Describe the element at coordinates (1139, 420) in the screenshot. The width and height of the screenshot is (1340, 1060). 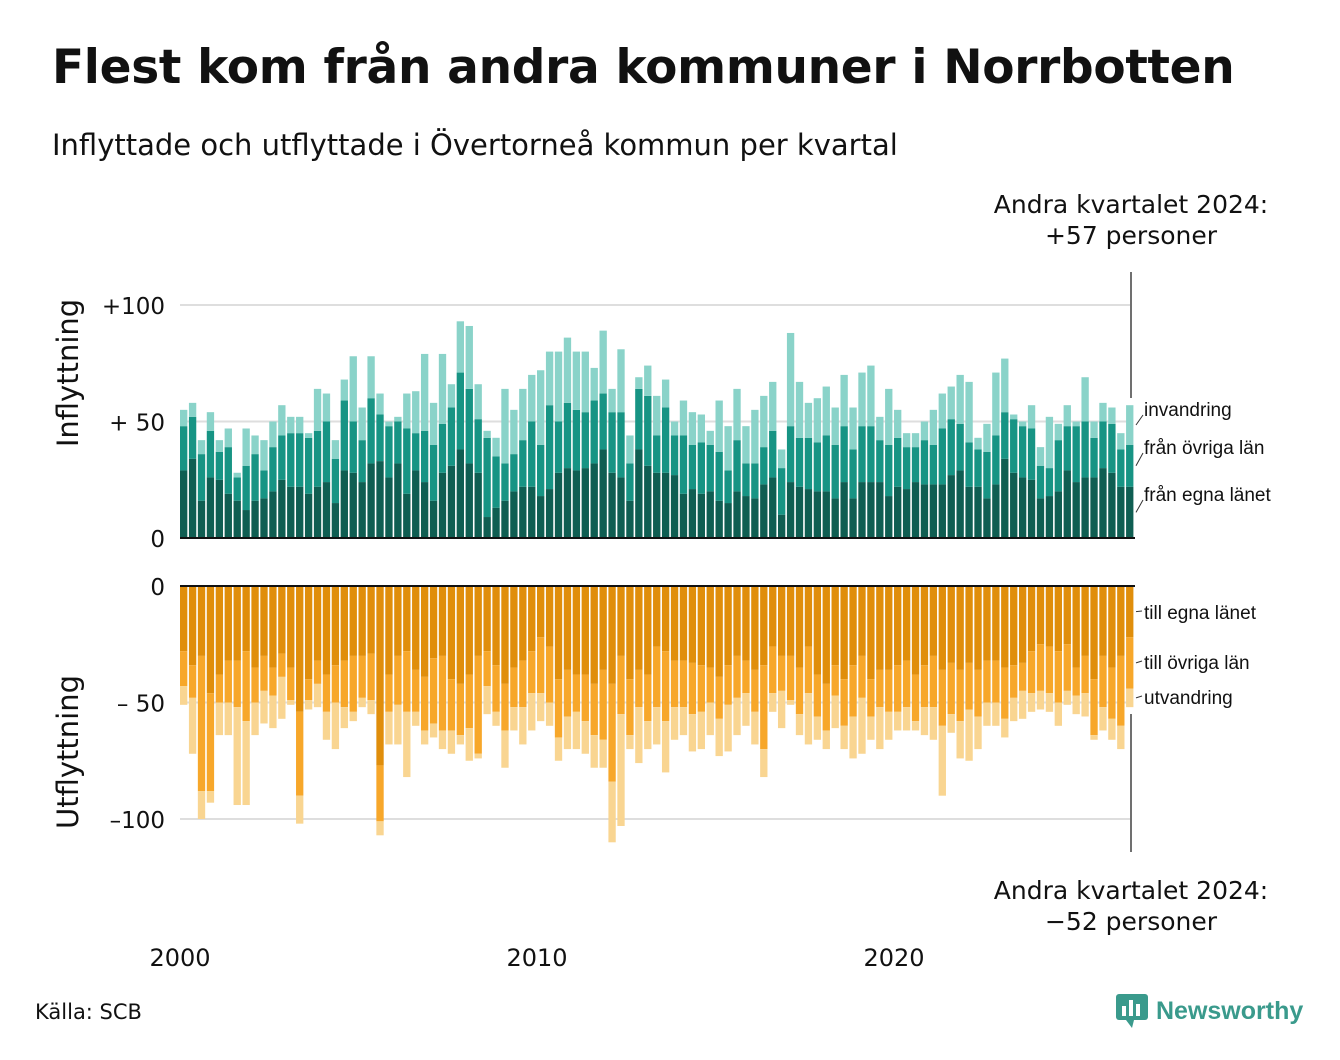
I see `leader-in` at that location.